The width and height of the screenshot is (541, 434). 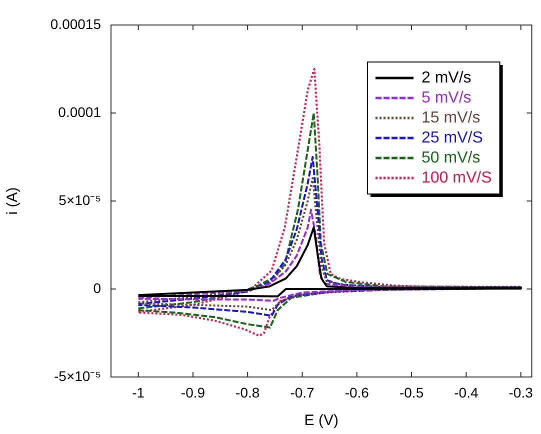 What do you see at coordinates (138, 392) in the screenshot?
I see `x-tick-label: -1` at bounding box center [138, 392].